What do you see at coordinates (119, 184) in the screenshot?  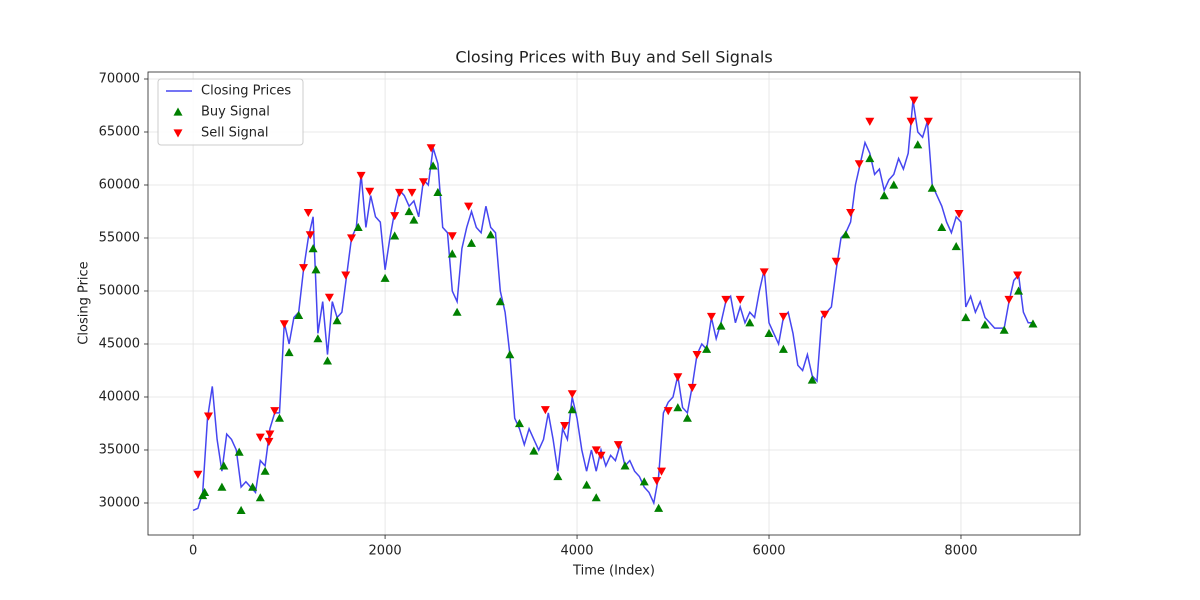 I see `y-tick-label: 60000` at bounding box center [119, 184].